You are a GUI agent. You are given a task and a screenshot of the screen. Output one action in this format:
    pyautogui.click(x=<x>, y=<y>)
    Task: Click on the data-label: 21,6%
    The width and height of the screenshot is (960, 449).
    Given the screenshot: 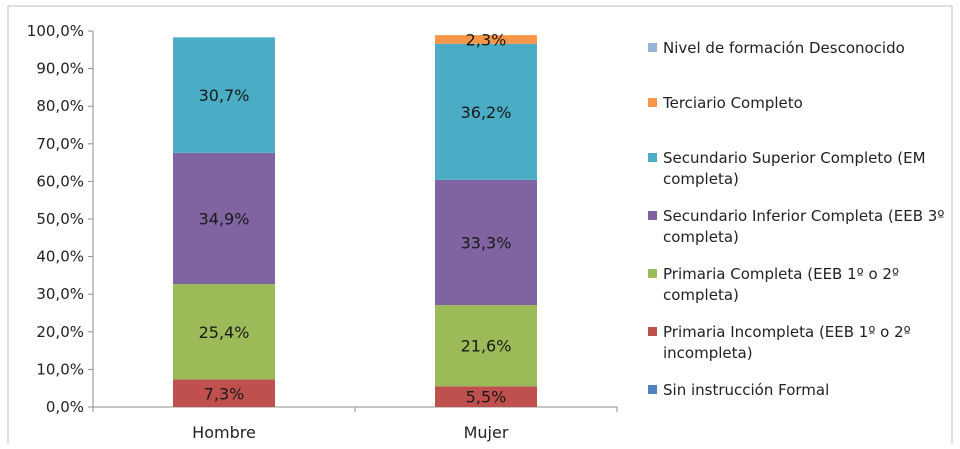 What is the action you would take?
    pyautogui.click(x=486, y=346)
    